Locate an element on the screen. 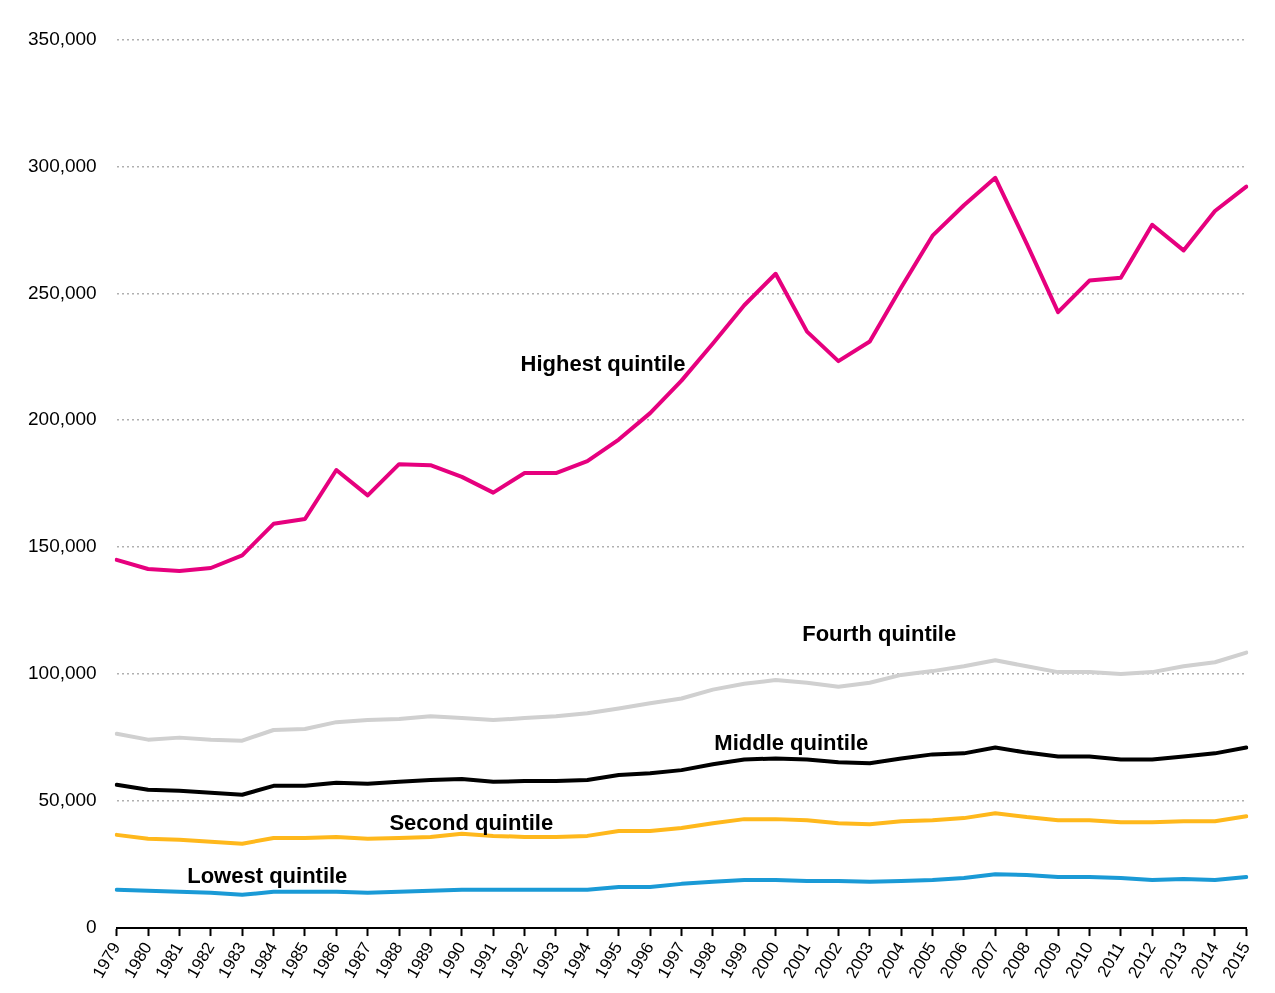  y-tick-label: 200,000 is located at coordinates (62, 419).